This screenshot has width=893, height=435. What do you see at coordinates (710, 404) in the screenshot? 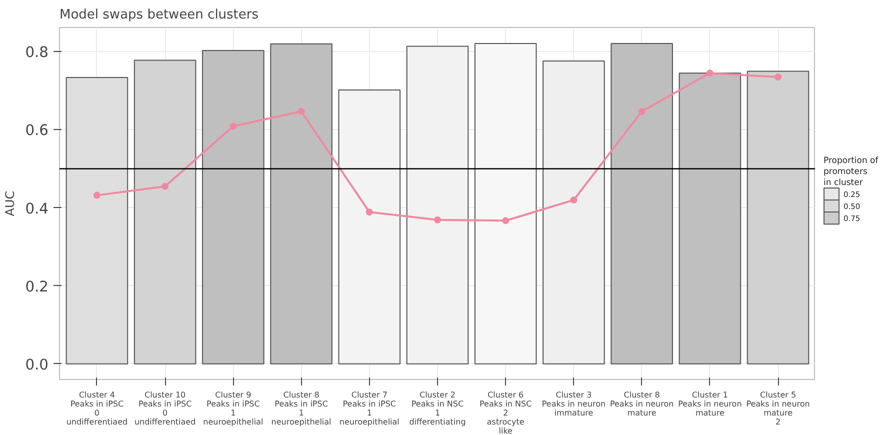
I see `x-tick-label: Cluster 1 Peaks in neuron mature` at bounding box center [710, 404].